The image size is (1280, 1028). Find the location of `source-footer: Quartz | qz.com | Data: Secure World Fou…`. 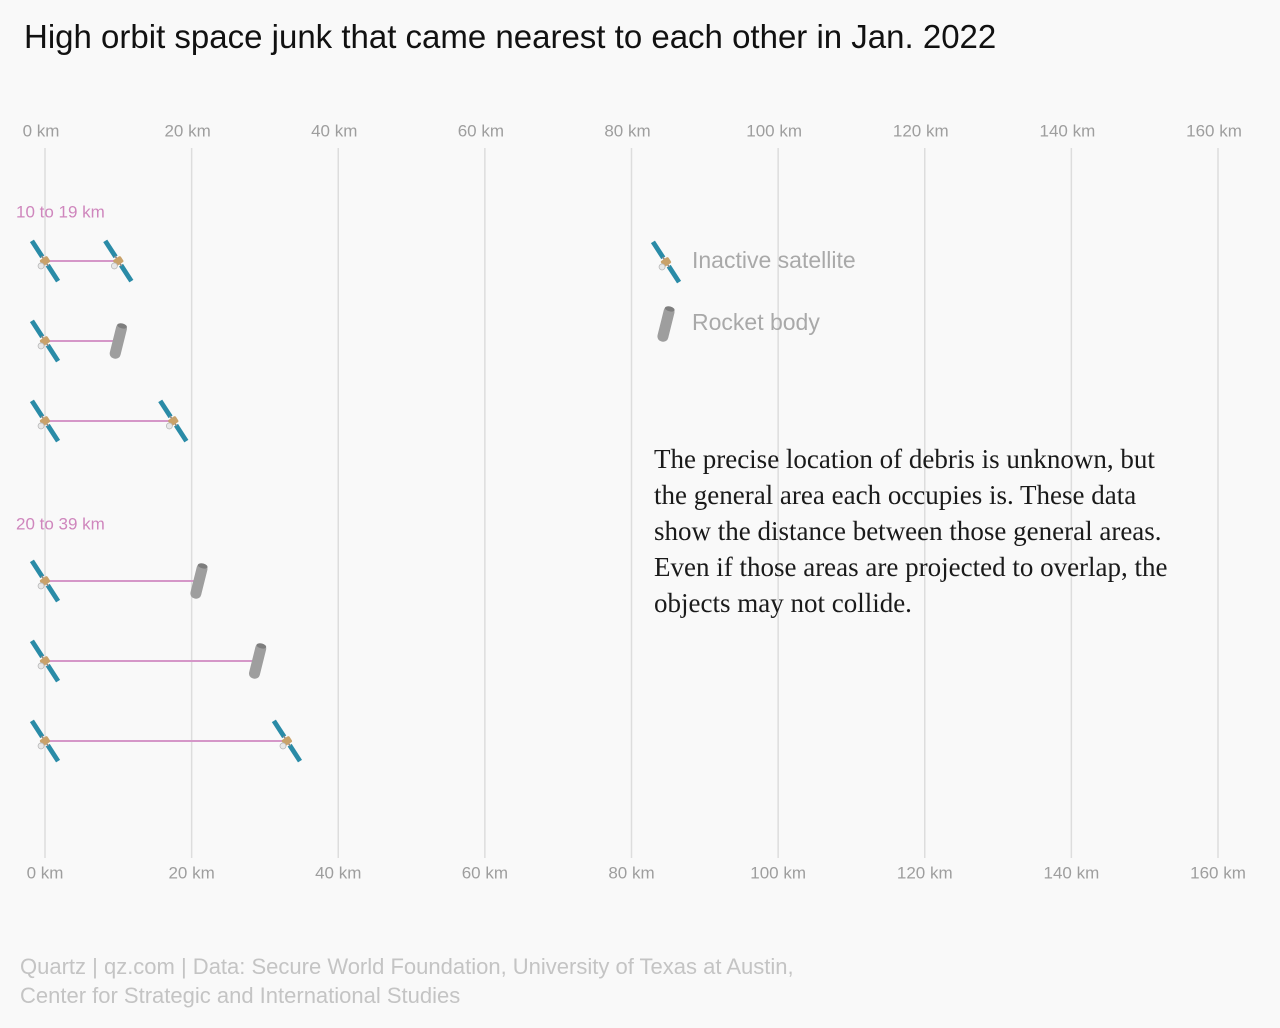

source-footer: Quartz | qz.com | Data: Secure World Fou… is located at coordinates (407, 981).